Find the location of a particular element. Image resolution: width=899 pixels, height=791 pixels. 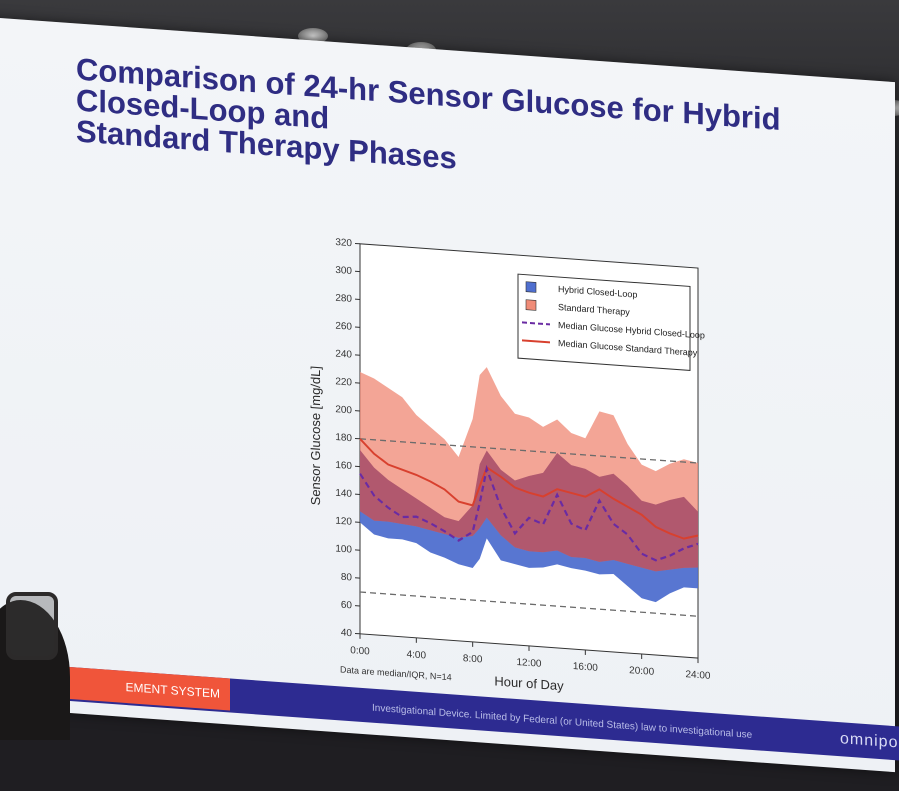

y-tick-label: 120 is located at coordinates (343, 522).